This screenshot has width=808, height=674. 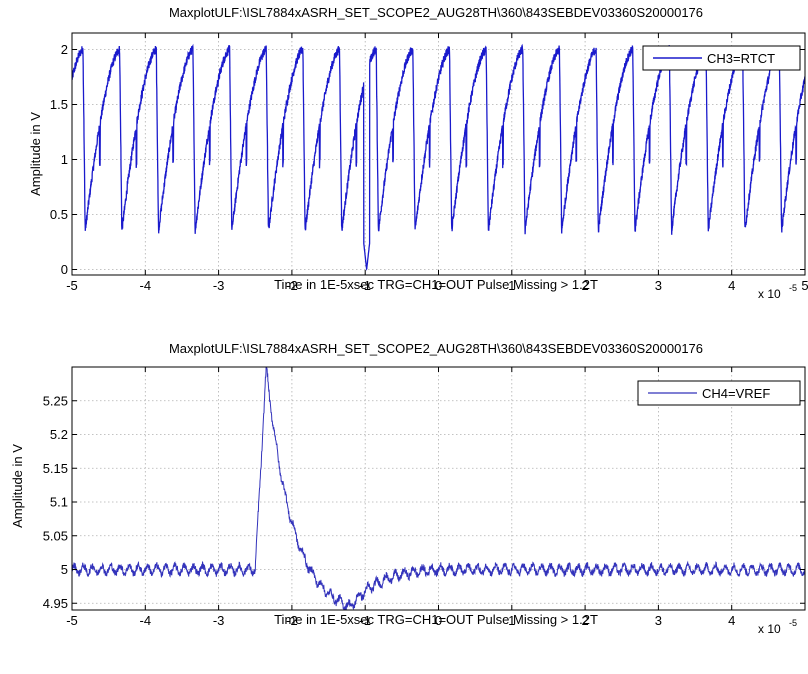 I want to click on y-tick-label: 5.25, so click(x=55, y=400).